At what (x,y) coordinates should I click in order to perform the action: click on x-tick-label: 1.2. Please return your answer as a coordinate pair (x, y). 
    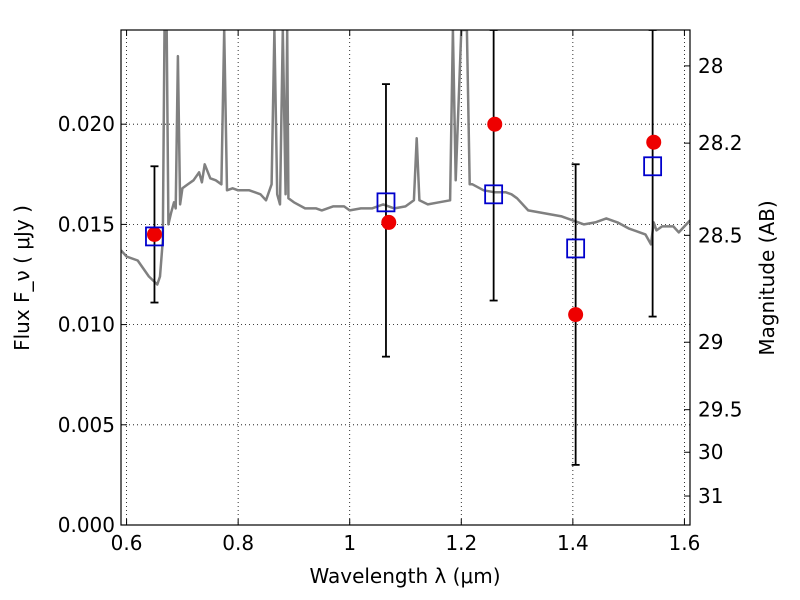
    Looking at the image, I should click on (461, 543).